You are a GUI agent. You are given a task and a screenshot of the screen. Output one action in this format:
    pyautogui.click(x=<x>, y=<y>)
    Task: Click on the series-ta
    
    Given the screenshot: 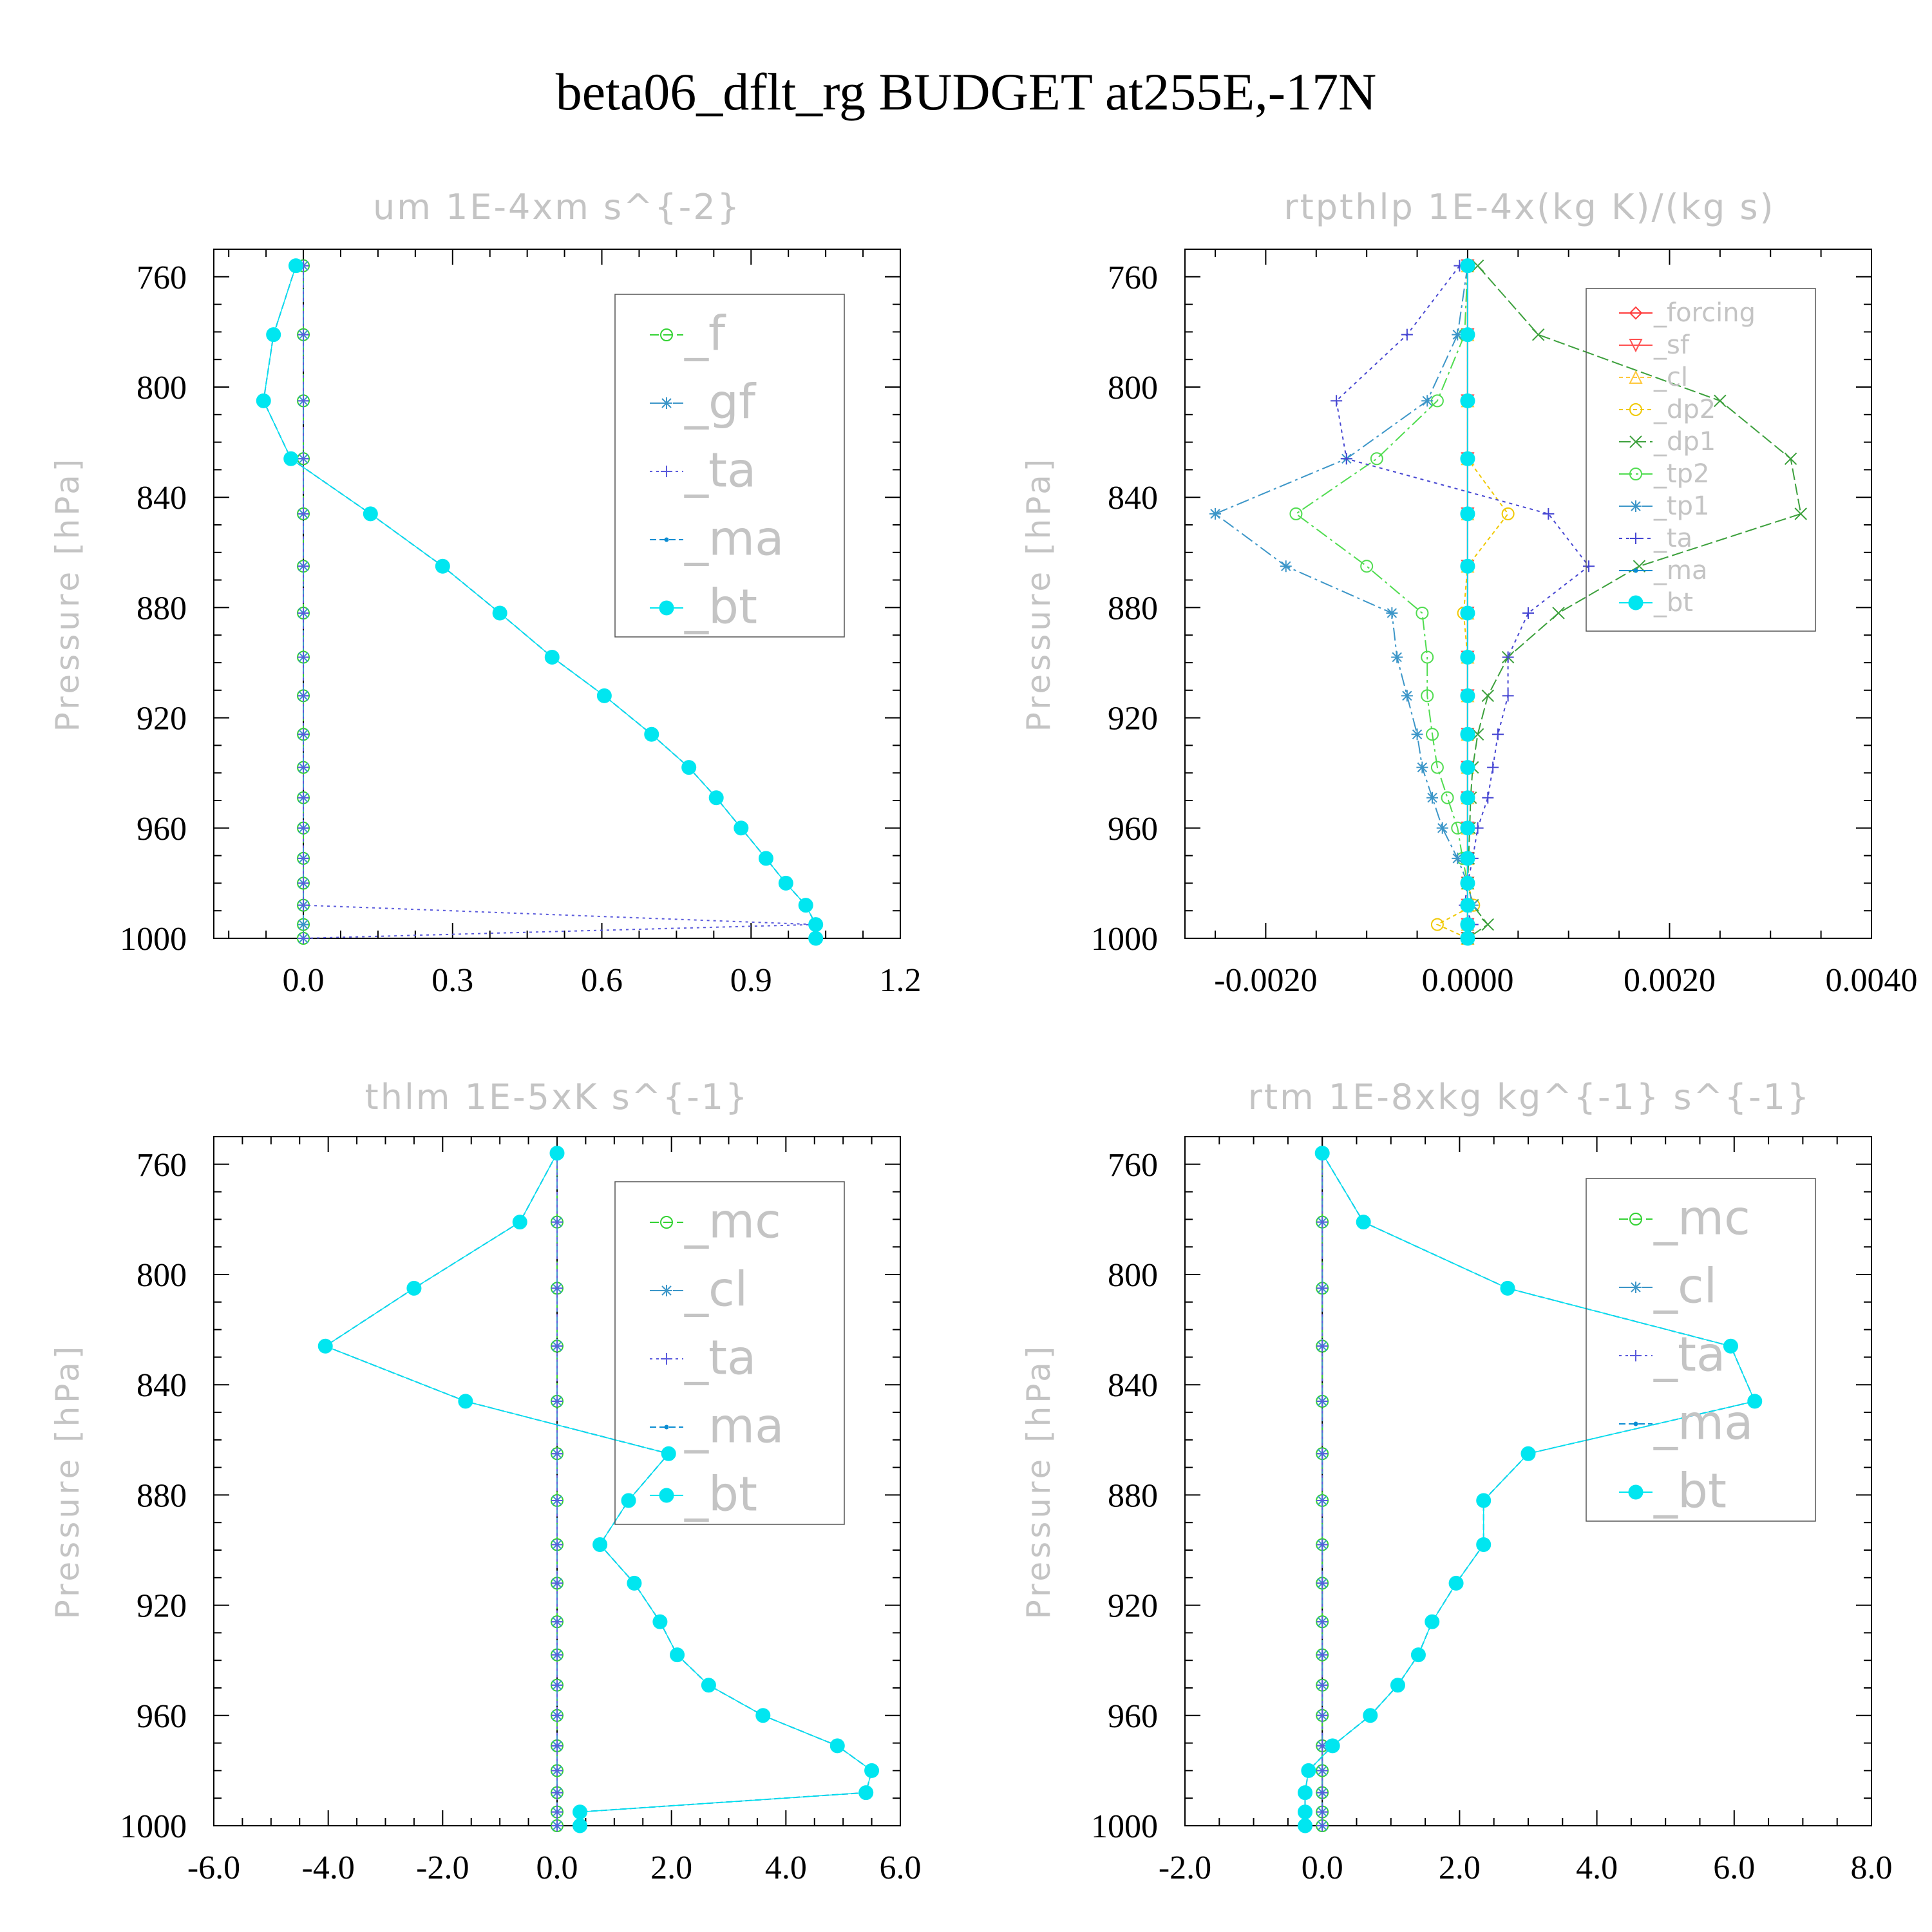 What is the action you would take?
    pyautogui.click(x=1463, y=602)
    